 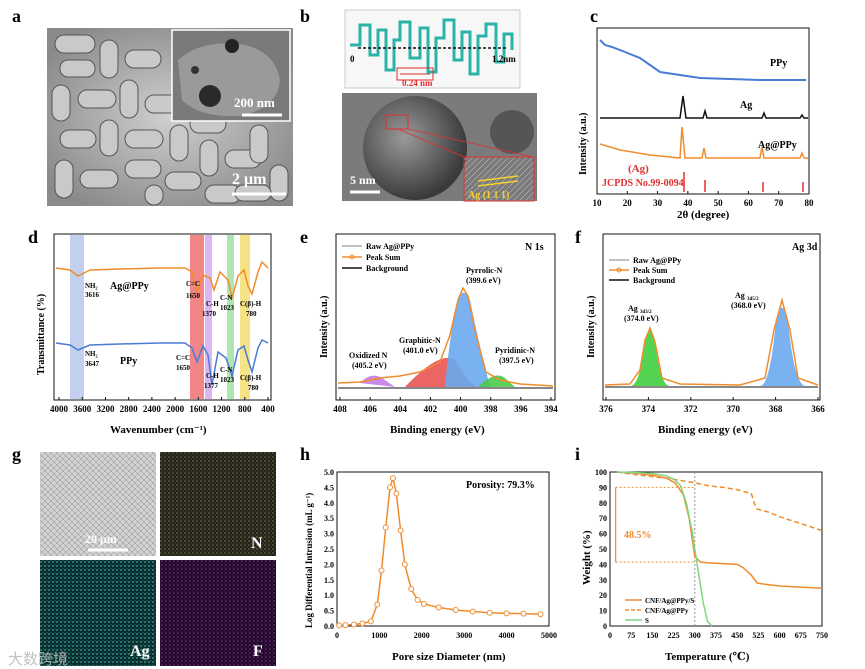 What do you see at coordinates (810, 203) in the screenshot?
I see `xrd-tick-label: 80` at bounding box center [810, 203].